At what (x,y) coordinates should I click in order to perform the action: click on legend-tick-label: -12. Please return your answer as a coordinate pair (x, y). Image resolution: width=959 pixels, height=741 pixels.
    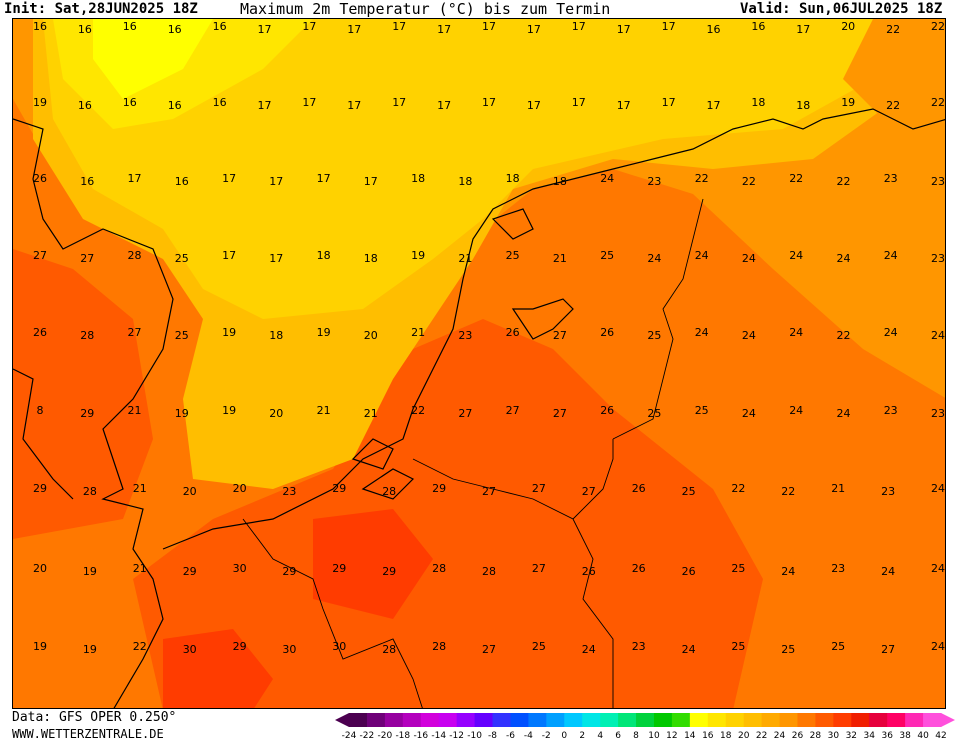
    Looking at the image, I should click on (456, 736).